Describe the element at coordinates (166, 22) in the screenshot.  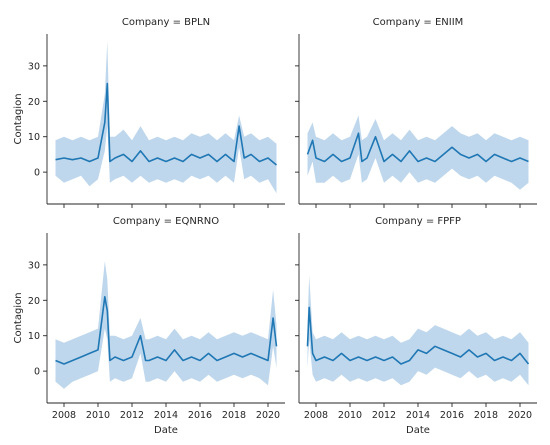
I see `panel-title: Company = BPLN` at that location.